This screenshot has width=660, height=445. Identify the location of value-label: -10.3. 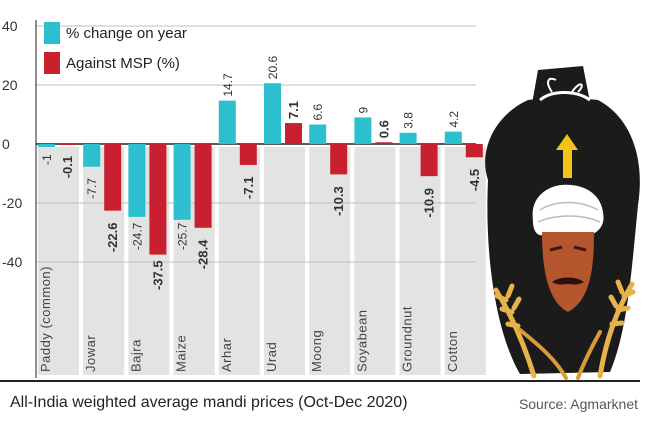
(338, 201).